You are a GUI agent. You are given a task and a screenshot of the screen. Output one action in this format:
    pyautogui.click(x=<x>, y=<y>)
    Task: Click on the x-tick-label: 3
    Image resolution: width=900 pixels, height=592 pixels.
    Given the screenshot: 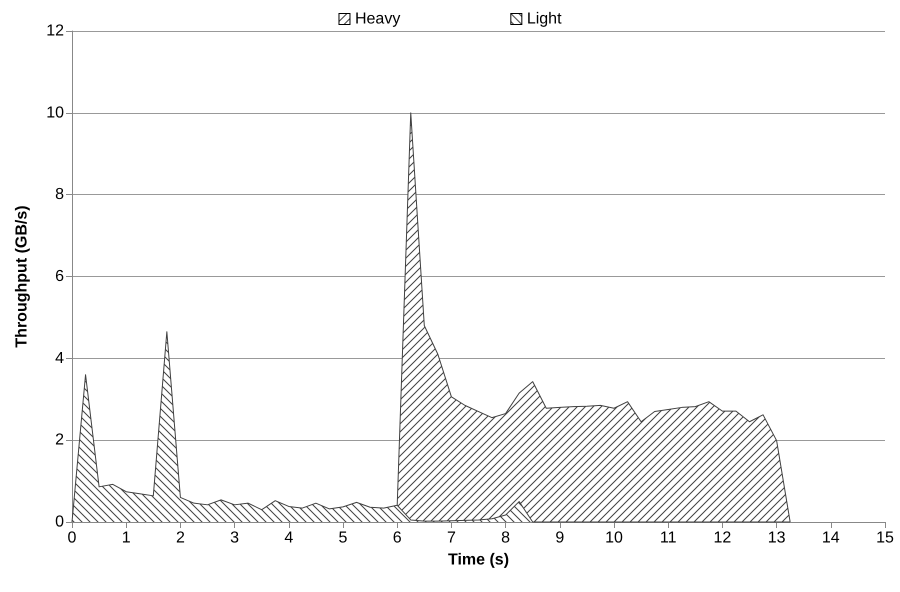 What is the action you would take?
    pyautogui.click(x=235, y=538)
    